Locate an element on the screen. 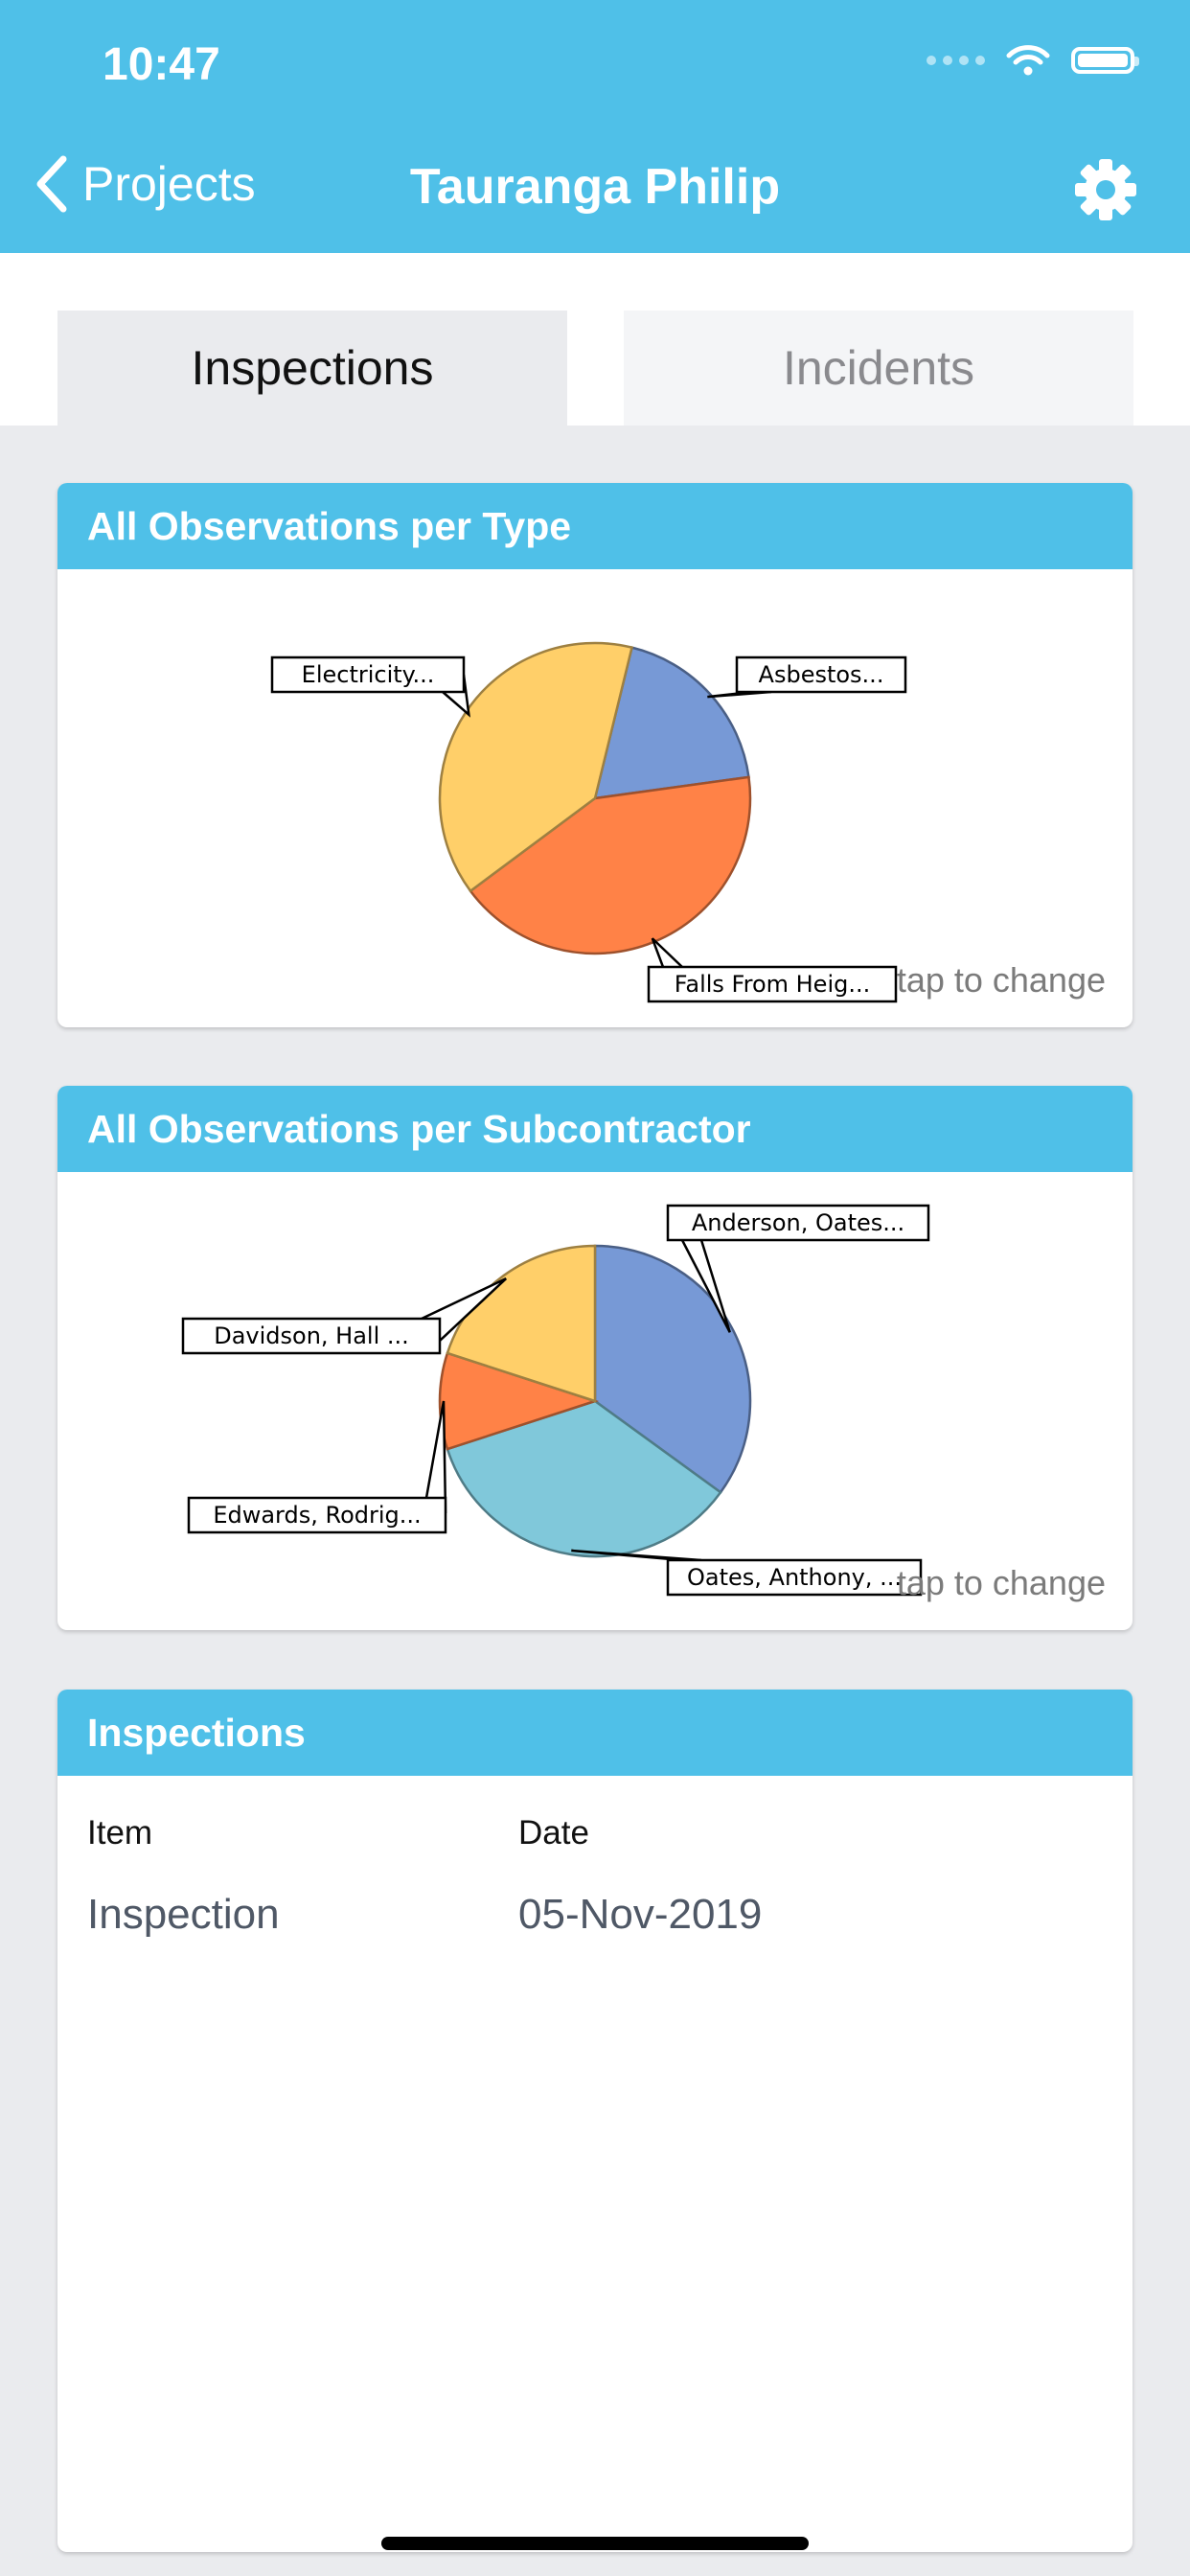 The image size is (1190, 2576). column-header-item: Item is located at coordinates (120, 1833).